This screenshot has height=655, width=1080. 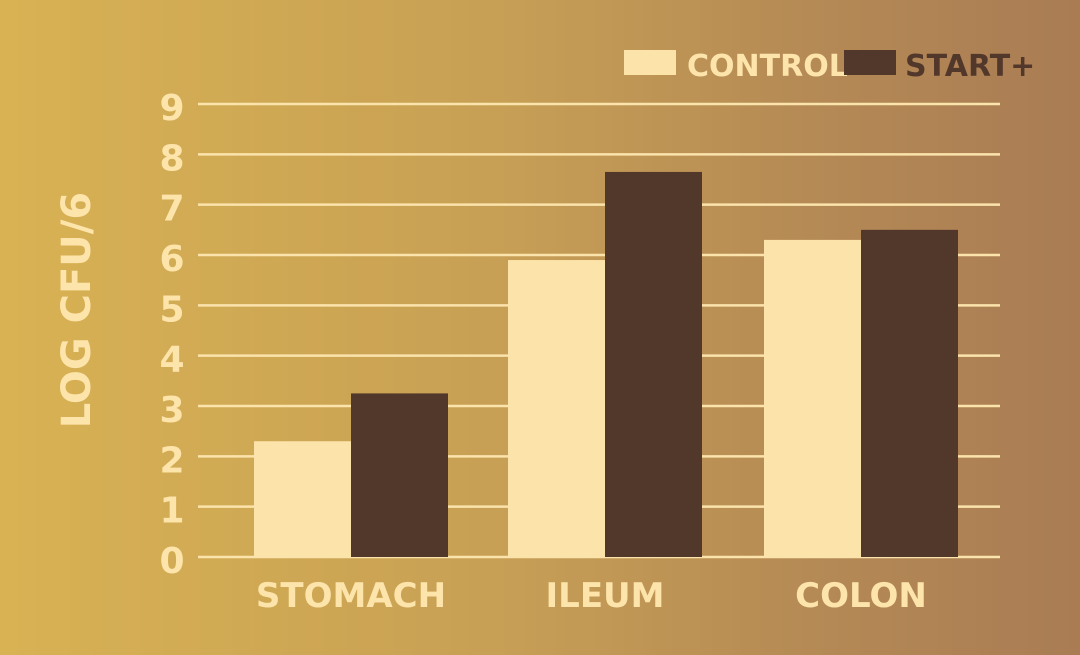 What do you see at coordinates (650, 62) in the screenshot?
I see `legend-swatch-control` at bounding box center [650, 62].